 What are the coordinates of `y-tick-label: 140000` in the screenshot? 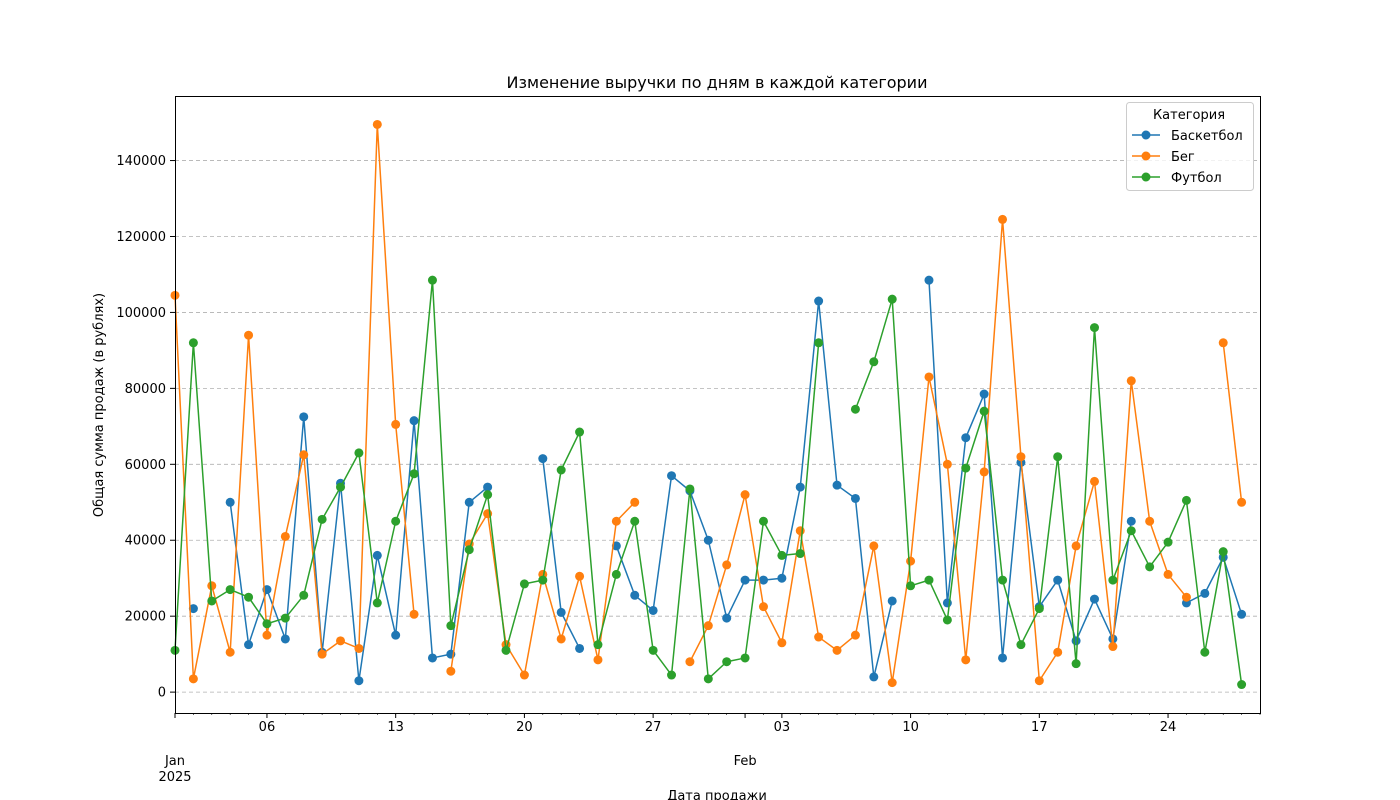 It's located at (141, 161).